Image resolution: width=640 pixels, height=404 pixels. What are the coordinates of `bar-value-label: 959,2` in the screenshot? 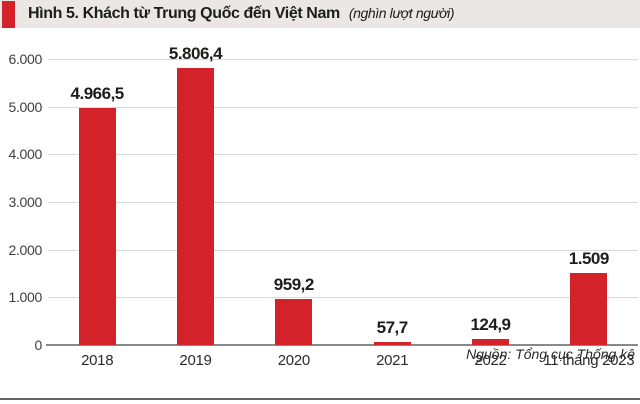 It's located at (294, 285).